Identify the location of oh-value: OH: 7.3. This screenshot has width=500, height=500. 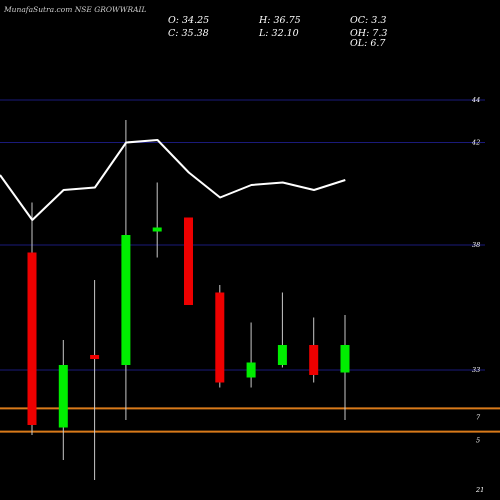
(368, 33).